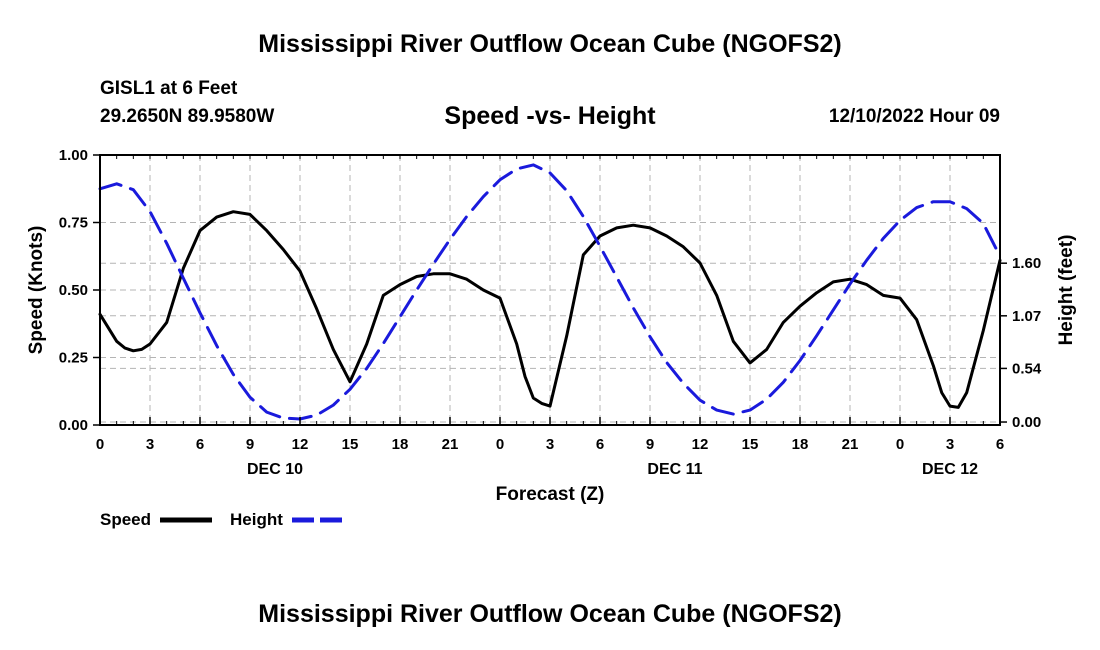 The width and height of the screenshot is (1100, 650). What do you see at coordinates (73, 290) in the screenshot?
I see `y-tick-label: 0.50` at bounding box center [73, 290].